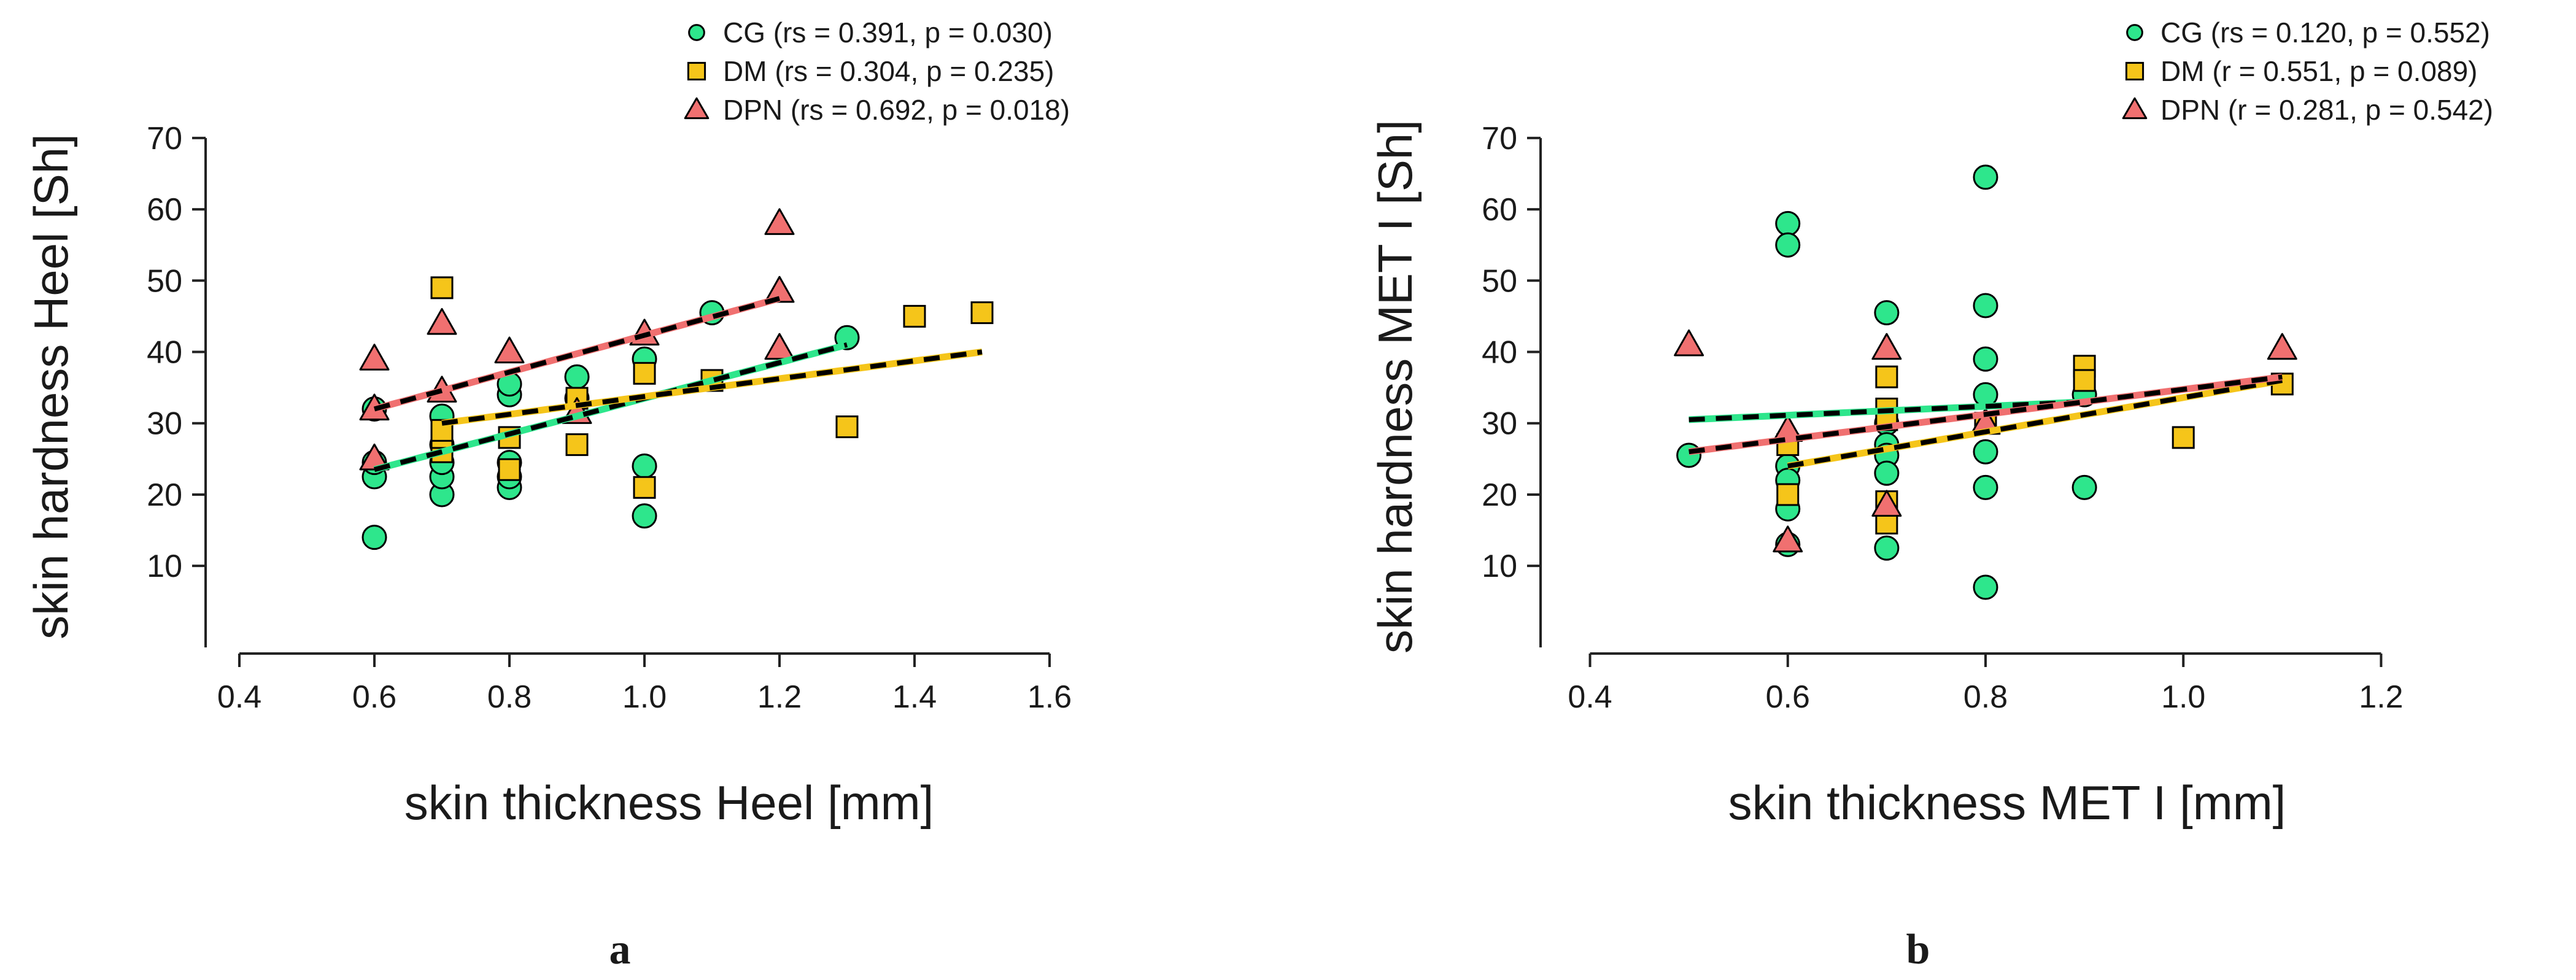 The height and width of the screenshot is (980, 2576). What do you see at coordinates (888, 71) in the screenshot?
I see `legend-entry-dm: DM (rs = 0.304, p = 0.235)` at bounding box center [888, 71].